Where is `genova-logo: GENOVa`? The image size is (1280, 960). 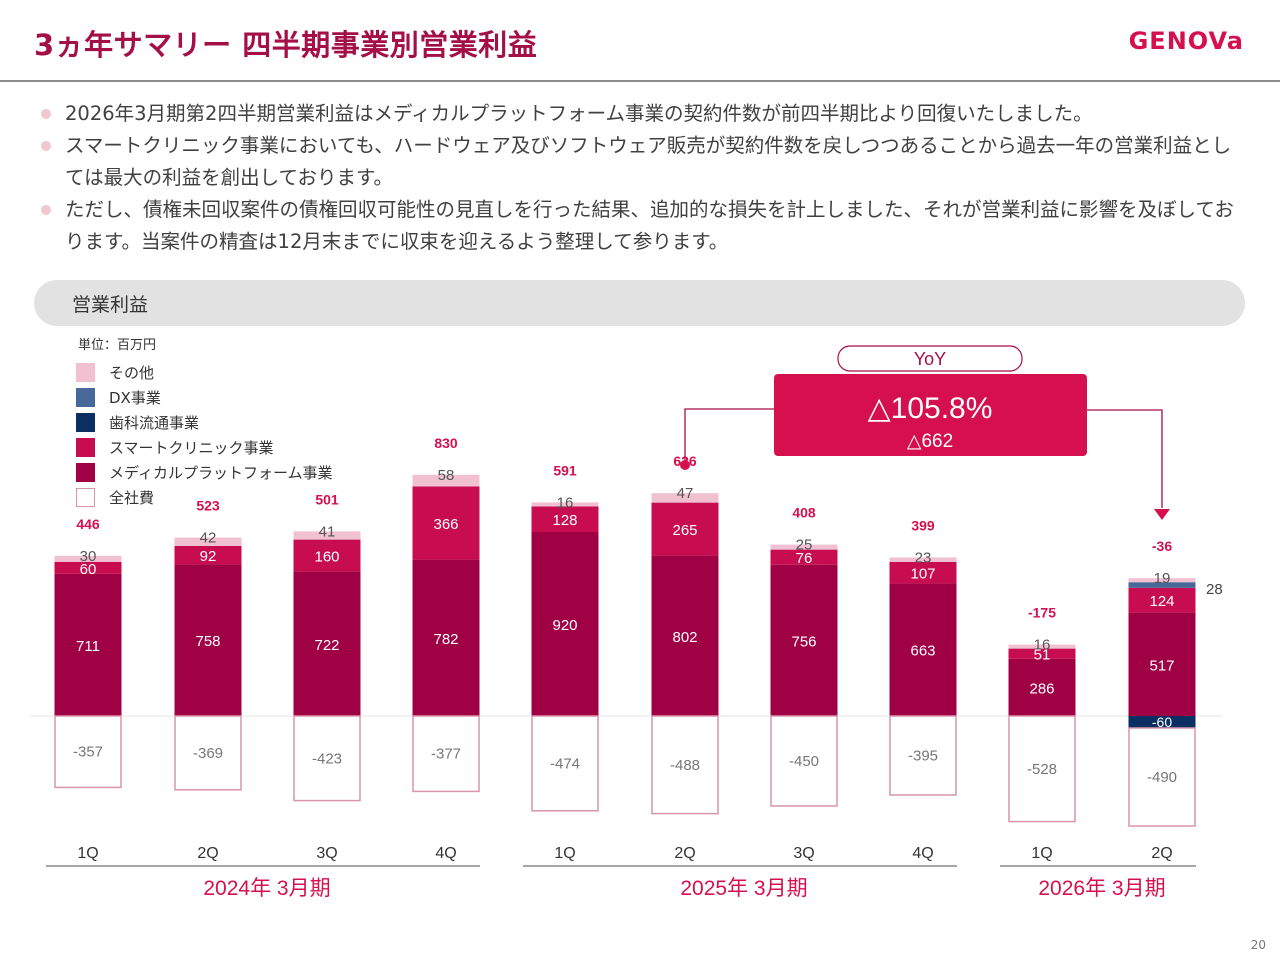 genova-logo: GENOVa is located at coordinates (1186, 41).